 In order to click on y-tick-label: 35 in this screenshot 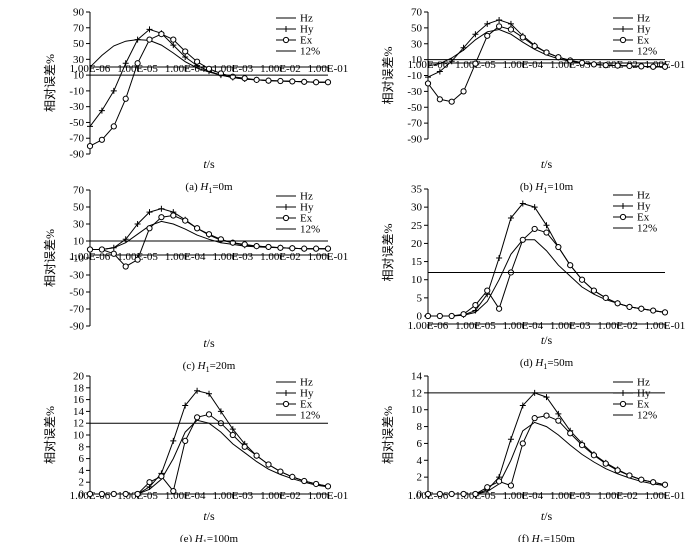, I will do `click(417, 190)`.